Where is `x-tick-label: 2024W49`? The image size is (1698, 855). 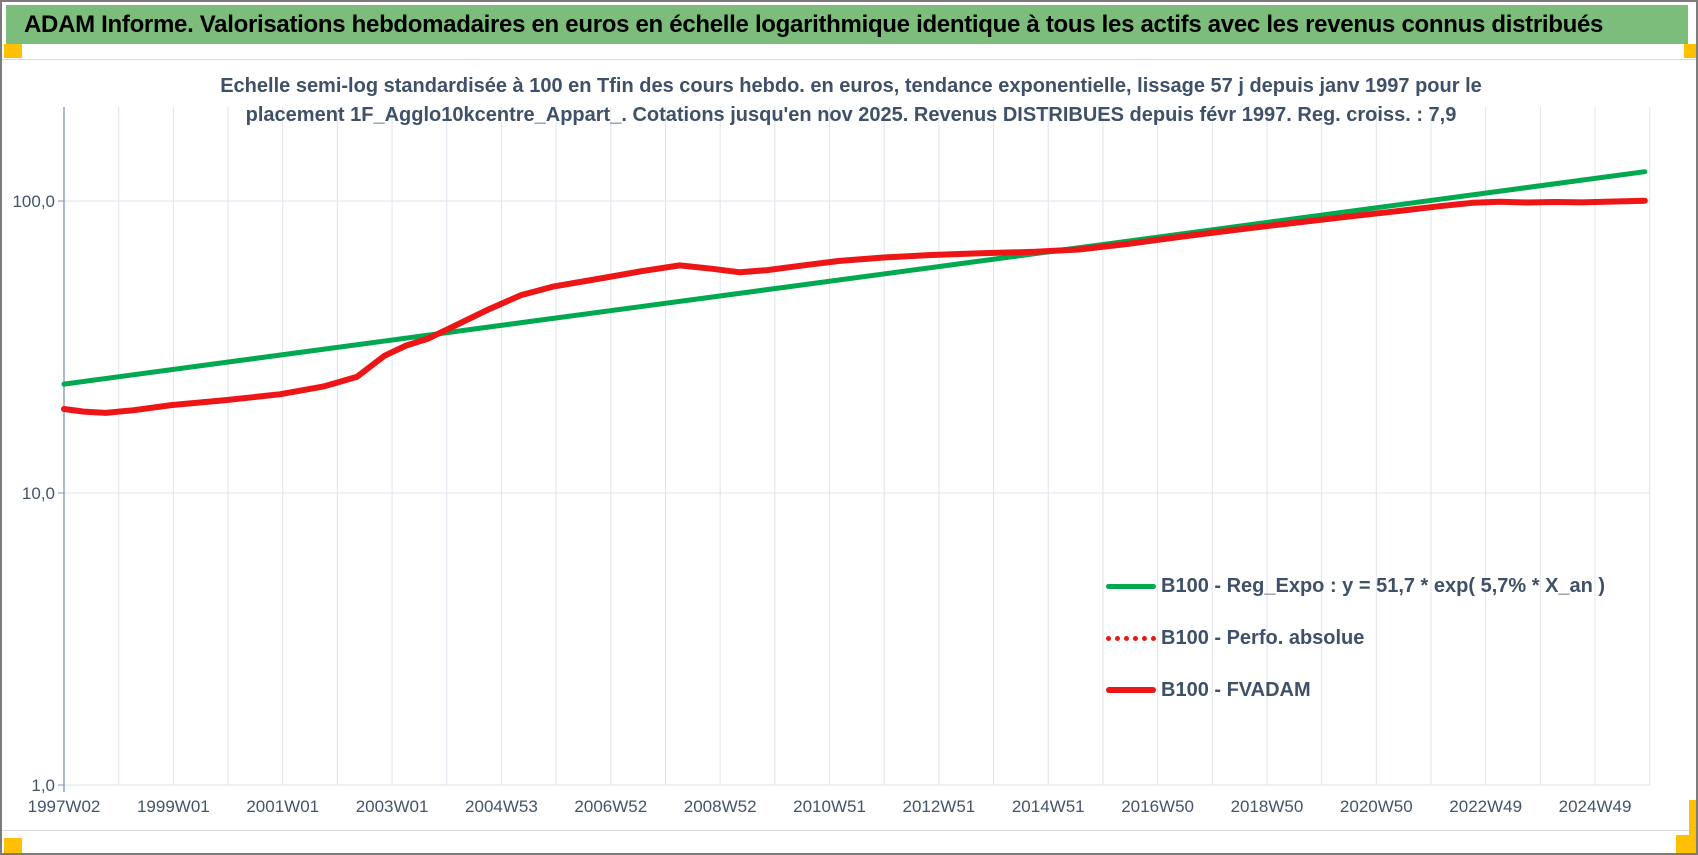 x-tick-label: 2024W49 is located at coordinates (1595, 806).